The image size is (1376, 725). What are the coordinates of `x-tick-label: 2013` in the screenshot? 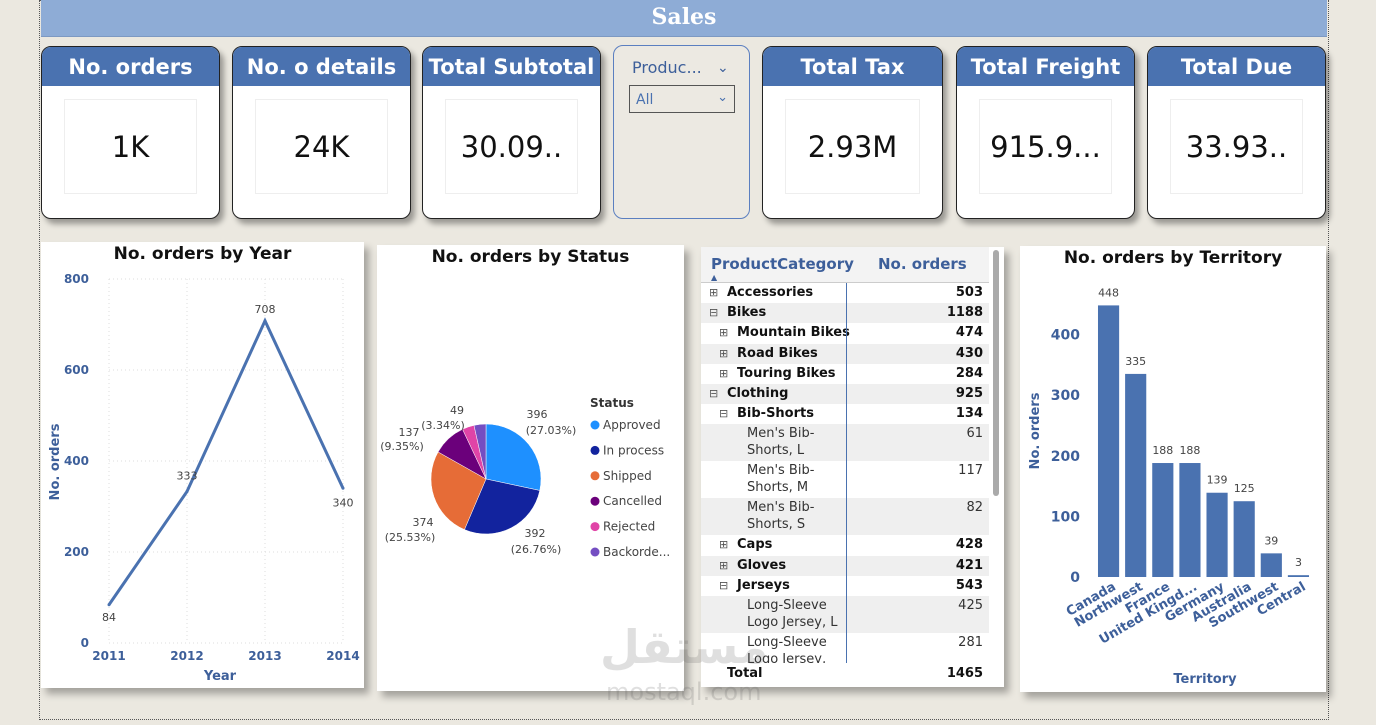 It's located at (264, 656).